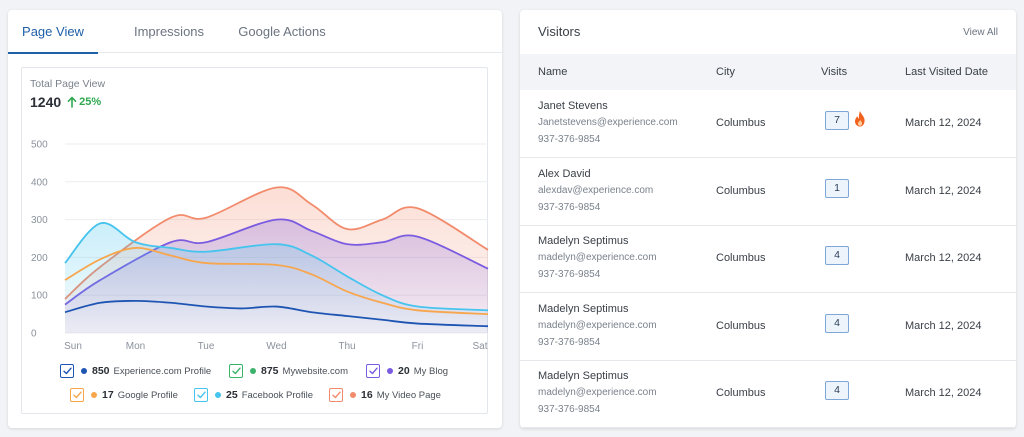 This screenshot has width=1024, height=437. I want to click on legend-item-experience-com-profile: 850 Experience.com Profile, so click(135, 371).